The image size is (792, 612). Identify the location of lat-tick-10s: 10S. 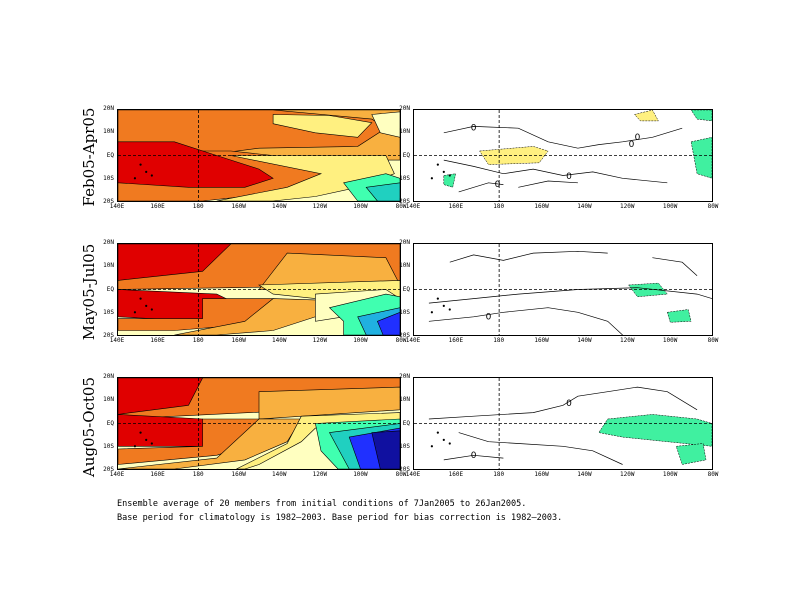
(404, 178).